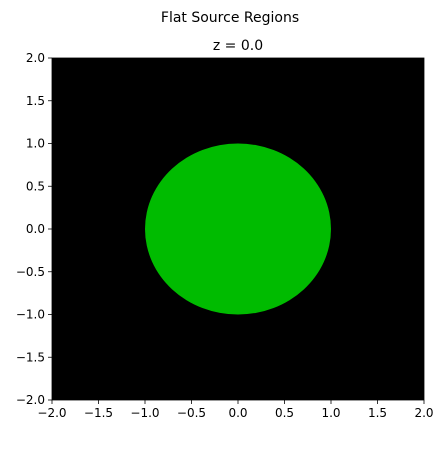 Image resolution: width=444 pixels, height=461 pixels. Describe the element at coordinates (51, 413) in the screenshot. I see `x-tick-label: −2.0` at that location.